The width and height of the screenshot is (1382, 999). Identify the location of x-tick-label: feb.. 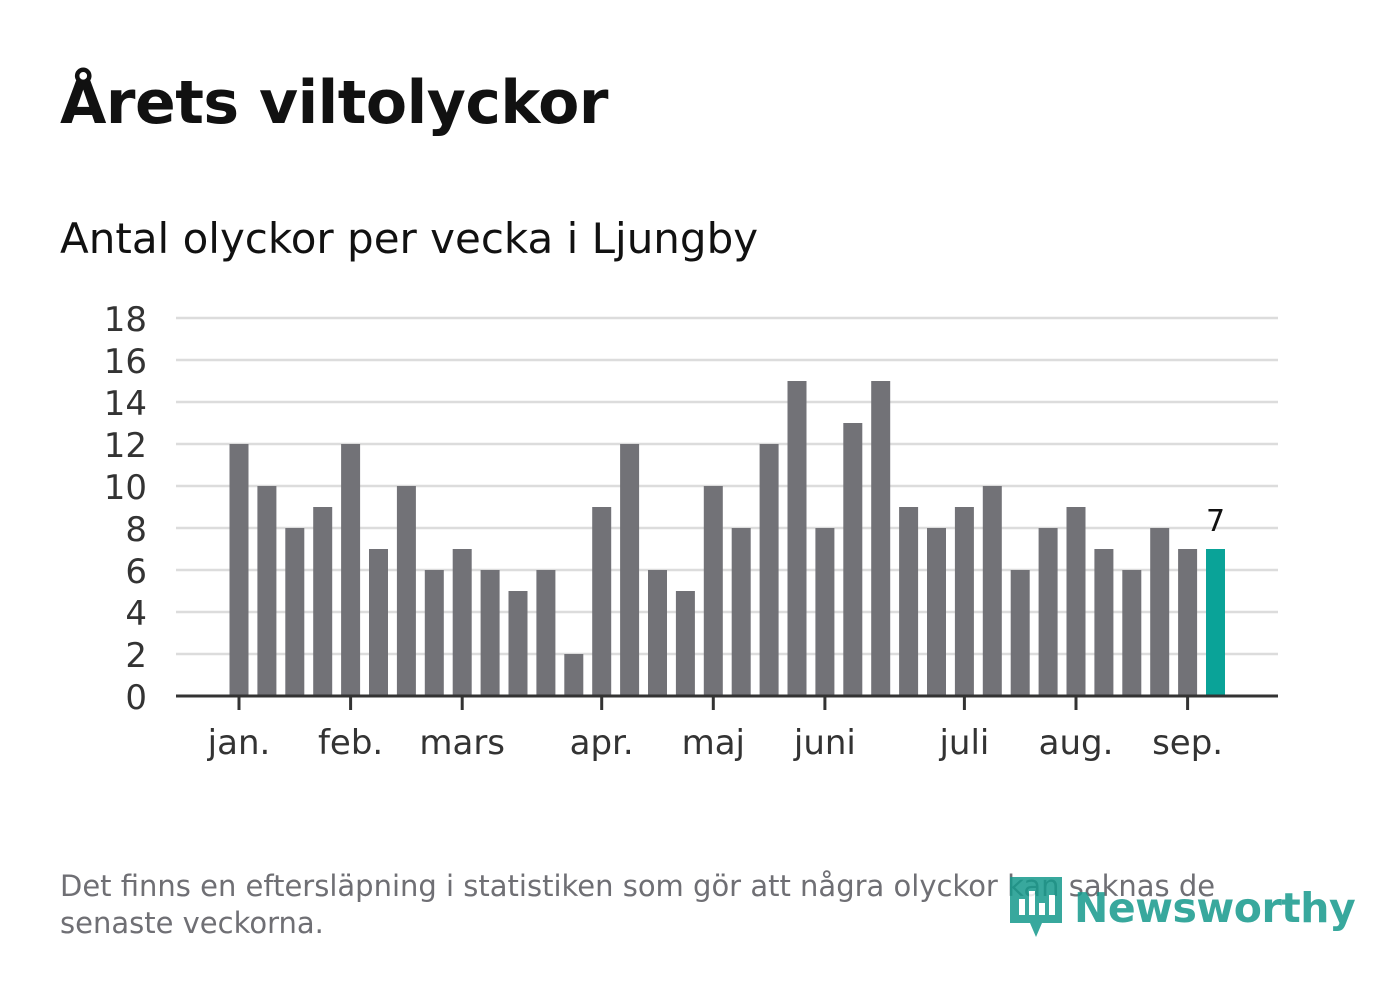
(350, 743).